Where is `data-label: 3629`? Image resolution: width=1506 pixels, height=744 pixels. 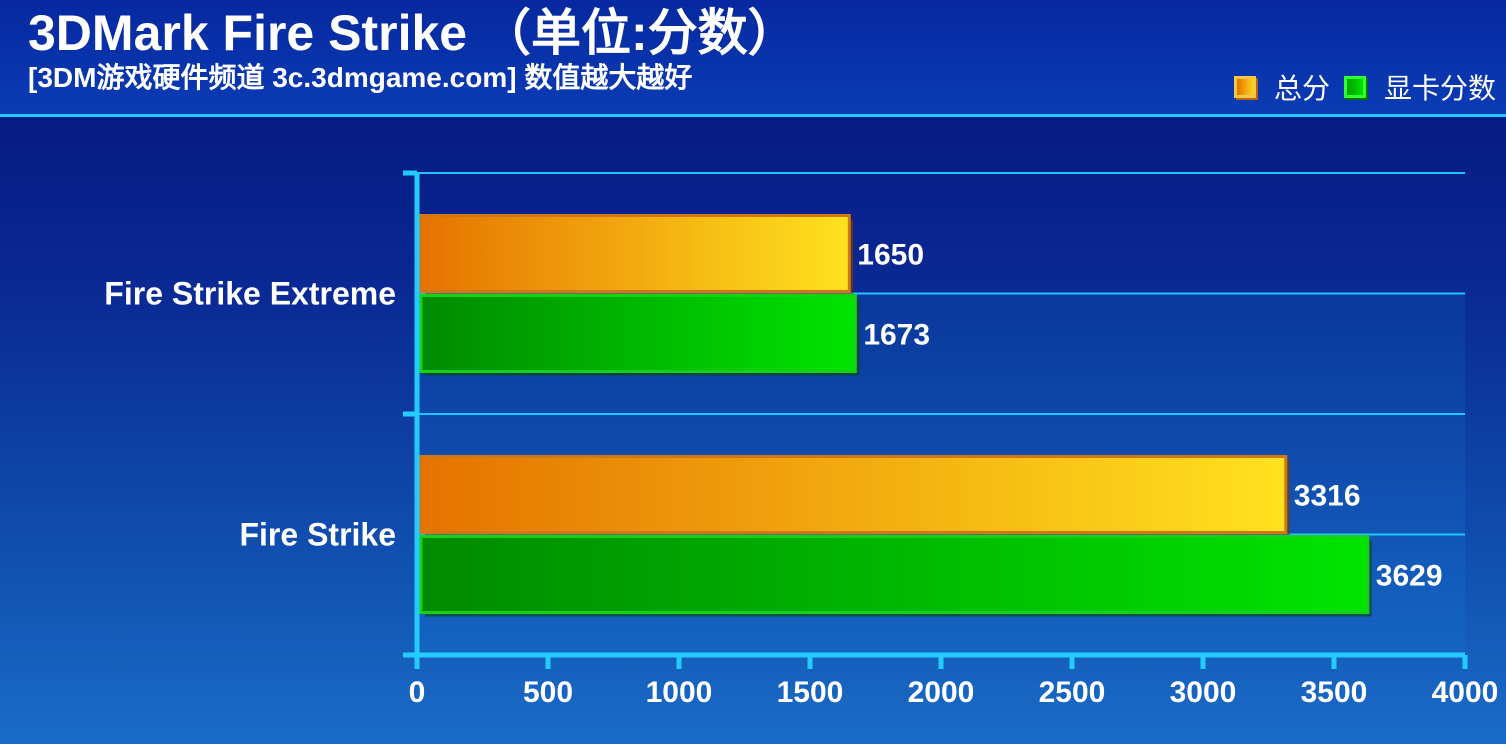 data-label: 3629 is located at coordinates (1409, 576).